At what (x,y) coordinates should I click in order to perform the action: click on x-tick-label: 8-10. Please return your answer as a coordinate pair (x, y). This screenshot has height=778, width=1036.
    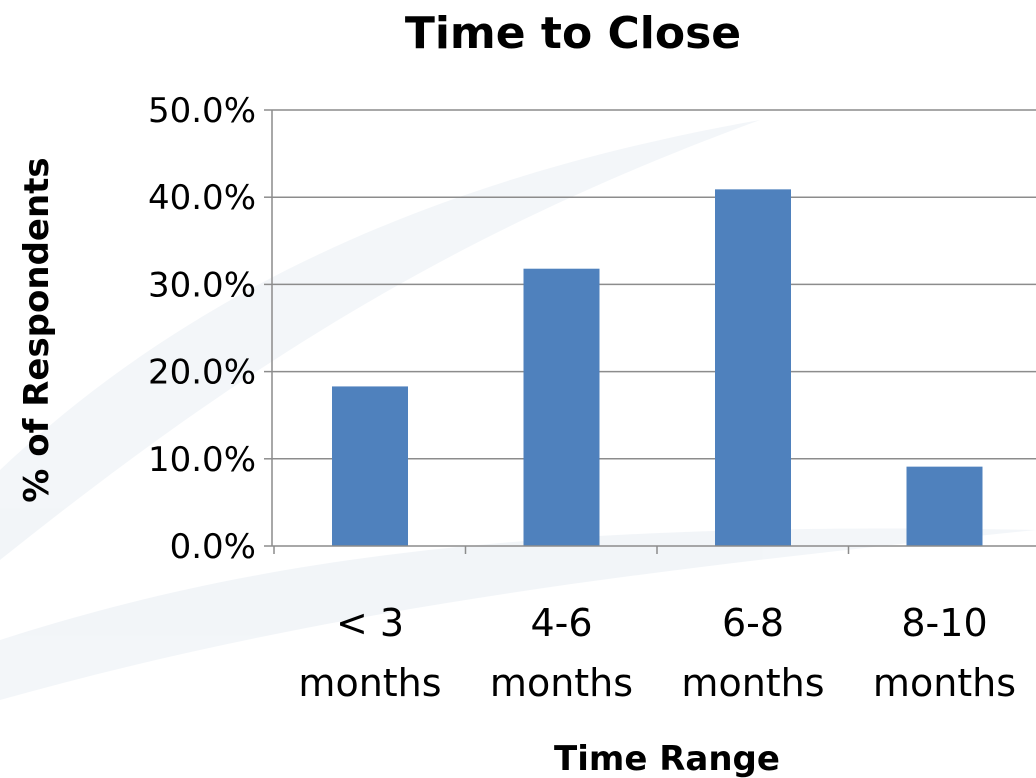
    Looking at the image, I should click on (944, 623).